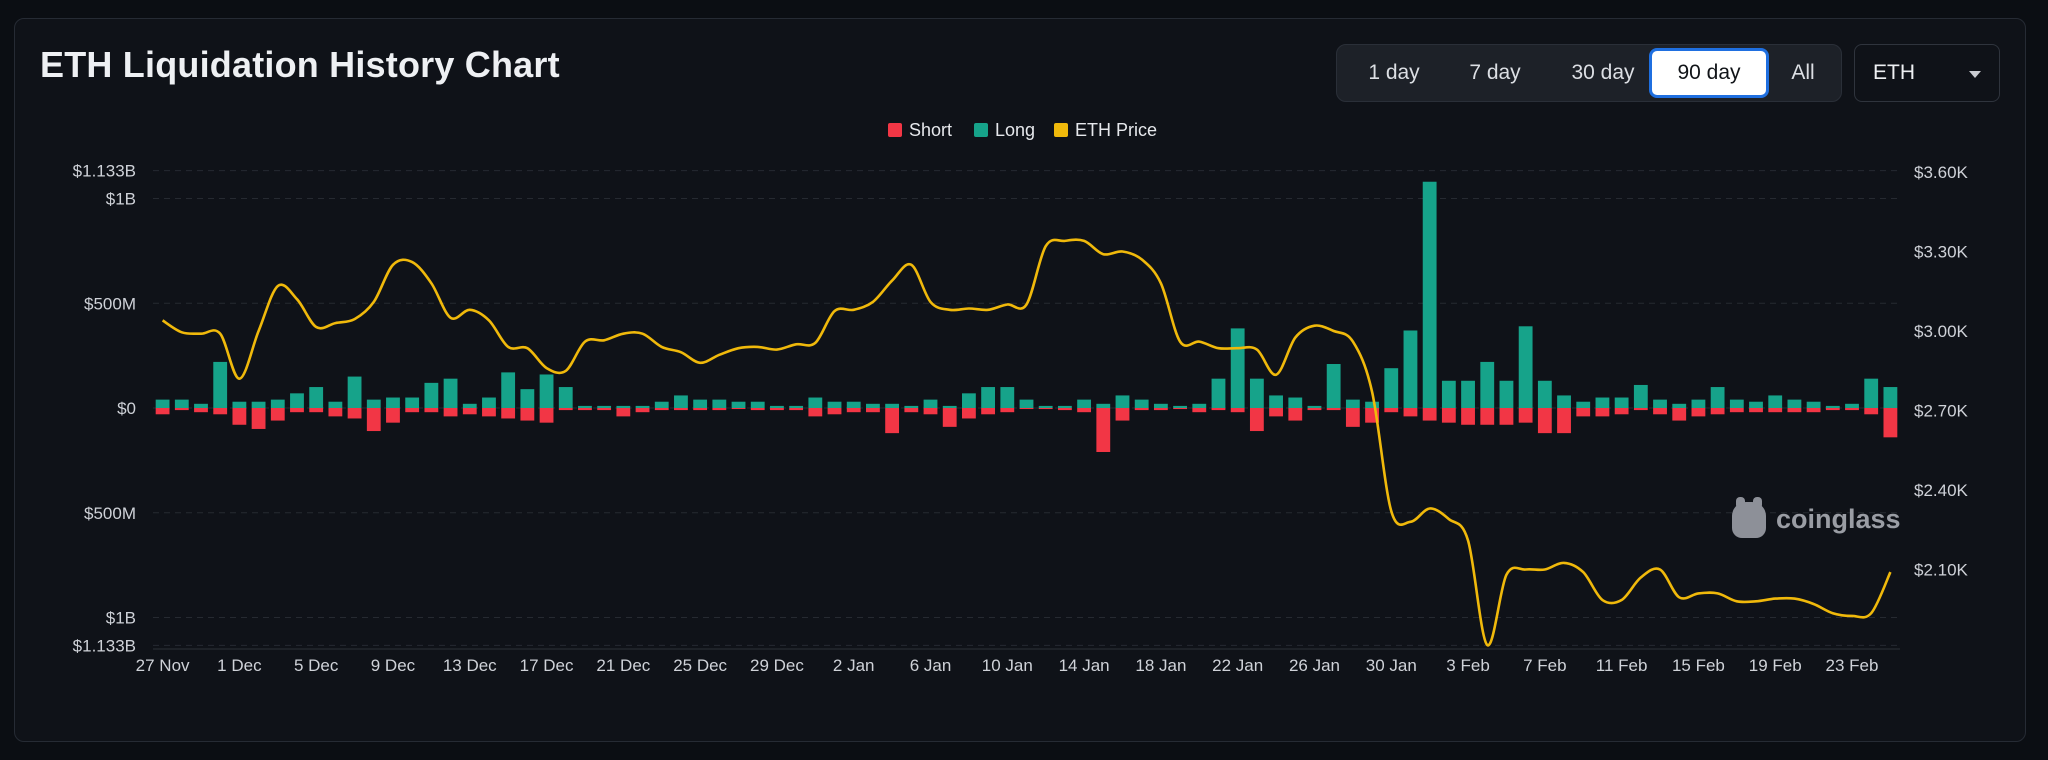 This screenshot has width=2048, height=760. I want to click on range-tab-30-day: 30 day, so click(1603, 72).